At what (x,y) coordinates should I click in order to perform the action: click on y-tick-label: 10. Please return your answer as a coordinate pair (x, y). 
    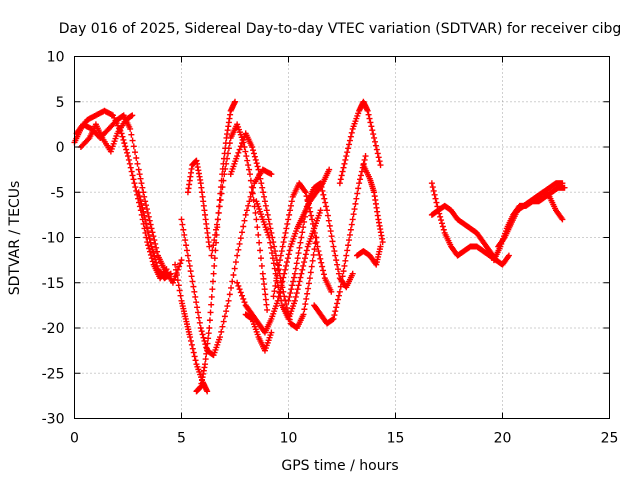
    Looking at the image, I should click on (56, 58).